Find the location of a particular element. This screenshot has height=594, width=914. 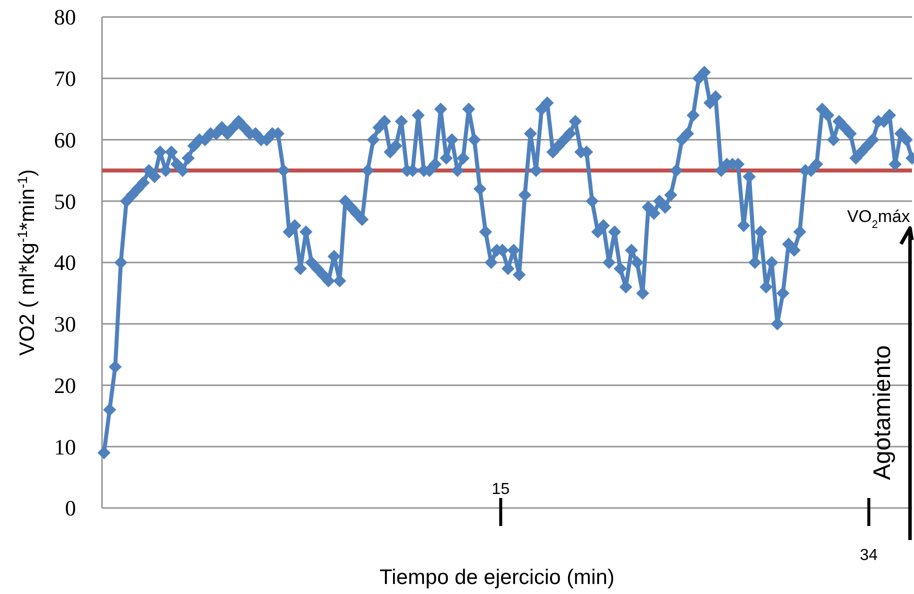

annotation: 15 is located at coordinates (501, 489).